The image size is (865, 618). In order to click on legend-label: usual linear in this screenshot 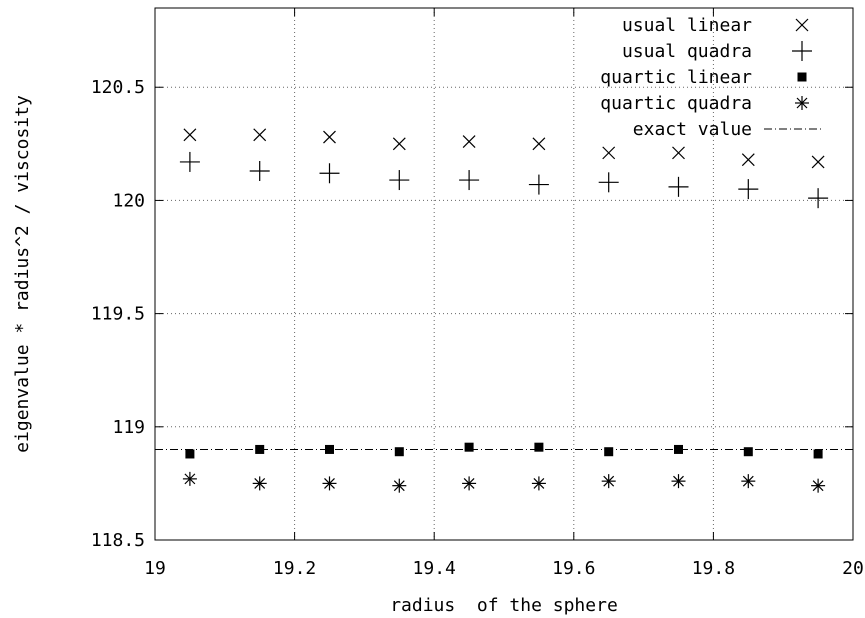, I will do `click(687, 25)`.